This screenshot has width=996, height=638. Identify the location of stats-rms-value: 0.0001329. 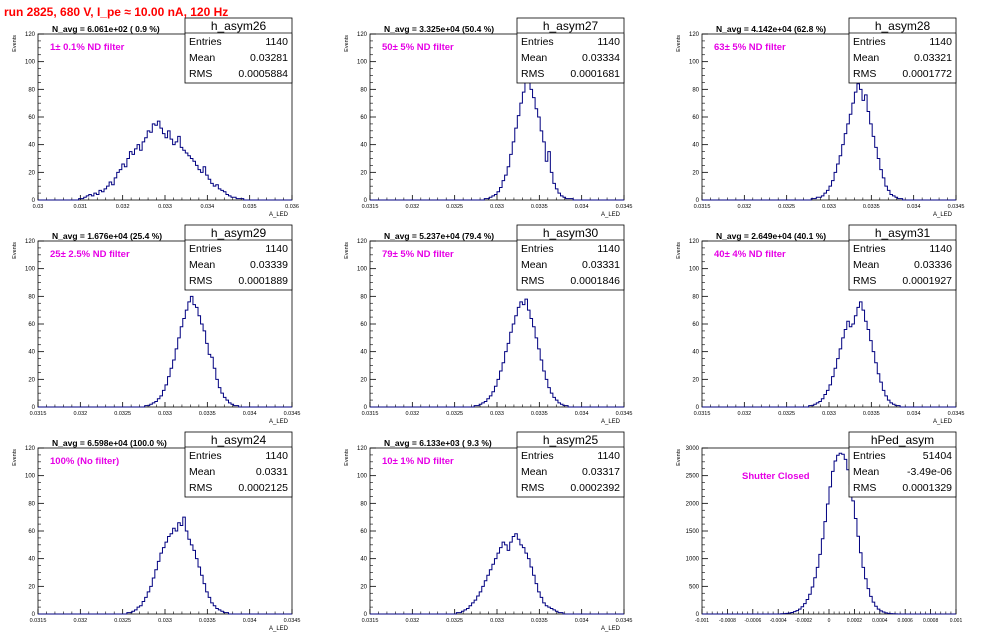
(927, 488).